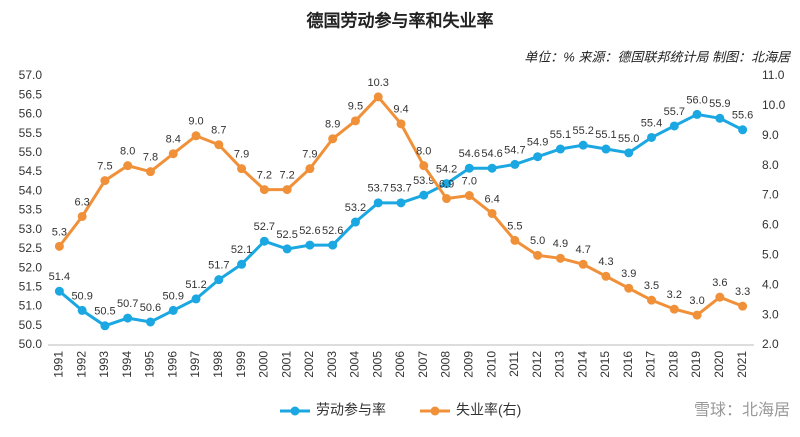  I want to click on data-label: 54.7, so click(514, 150).